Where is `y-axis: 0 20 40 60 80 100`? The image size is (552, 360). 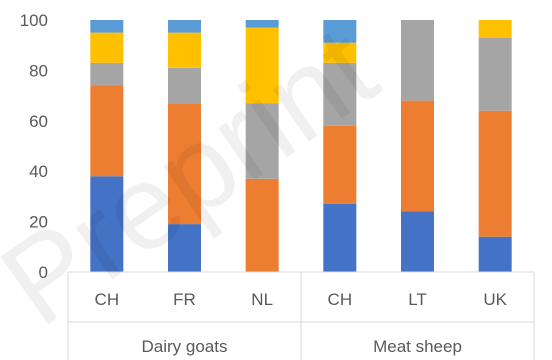
y-axis: 0 20 40 60 80 100 is located at coordinates (34, 146).